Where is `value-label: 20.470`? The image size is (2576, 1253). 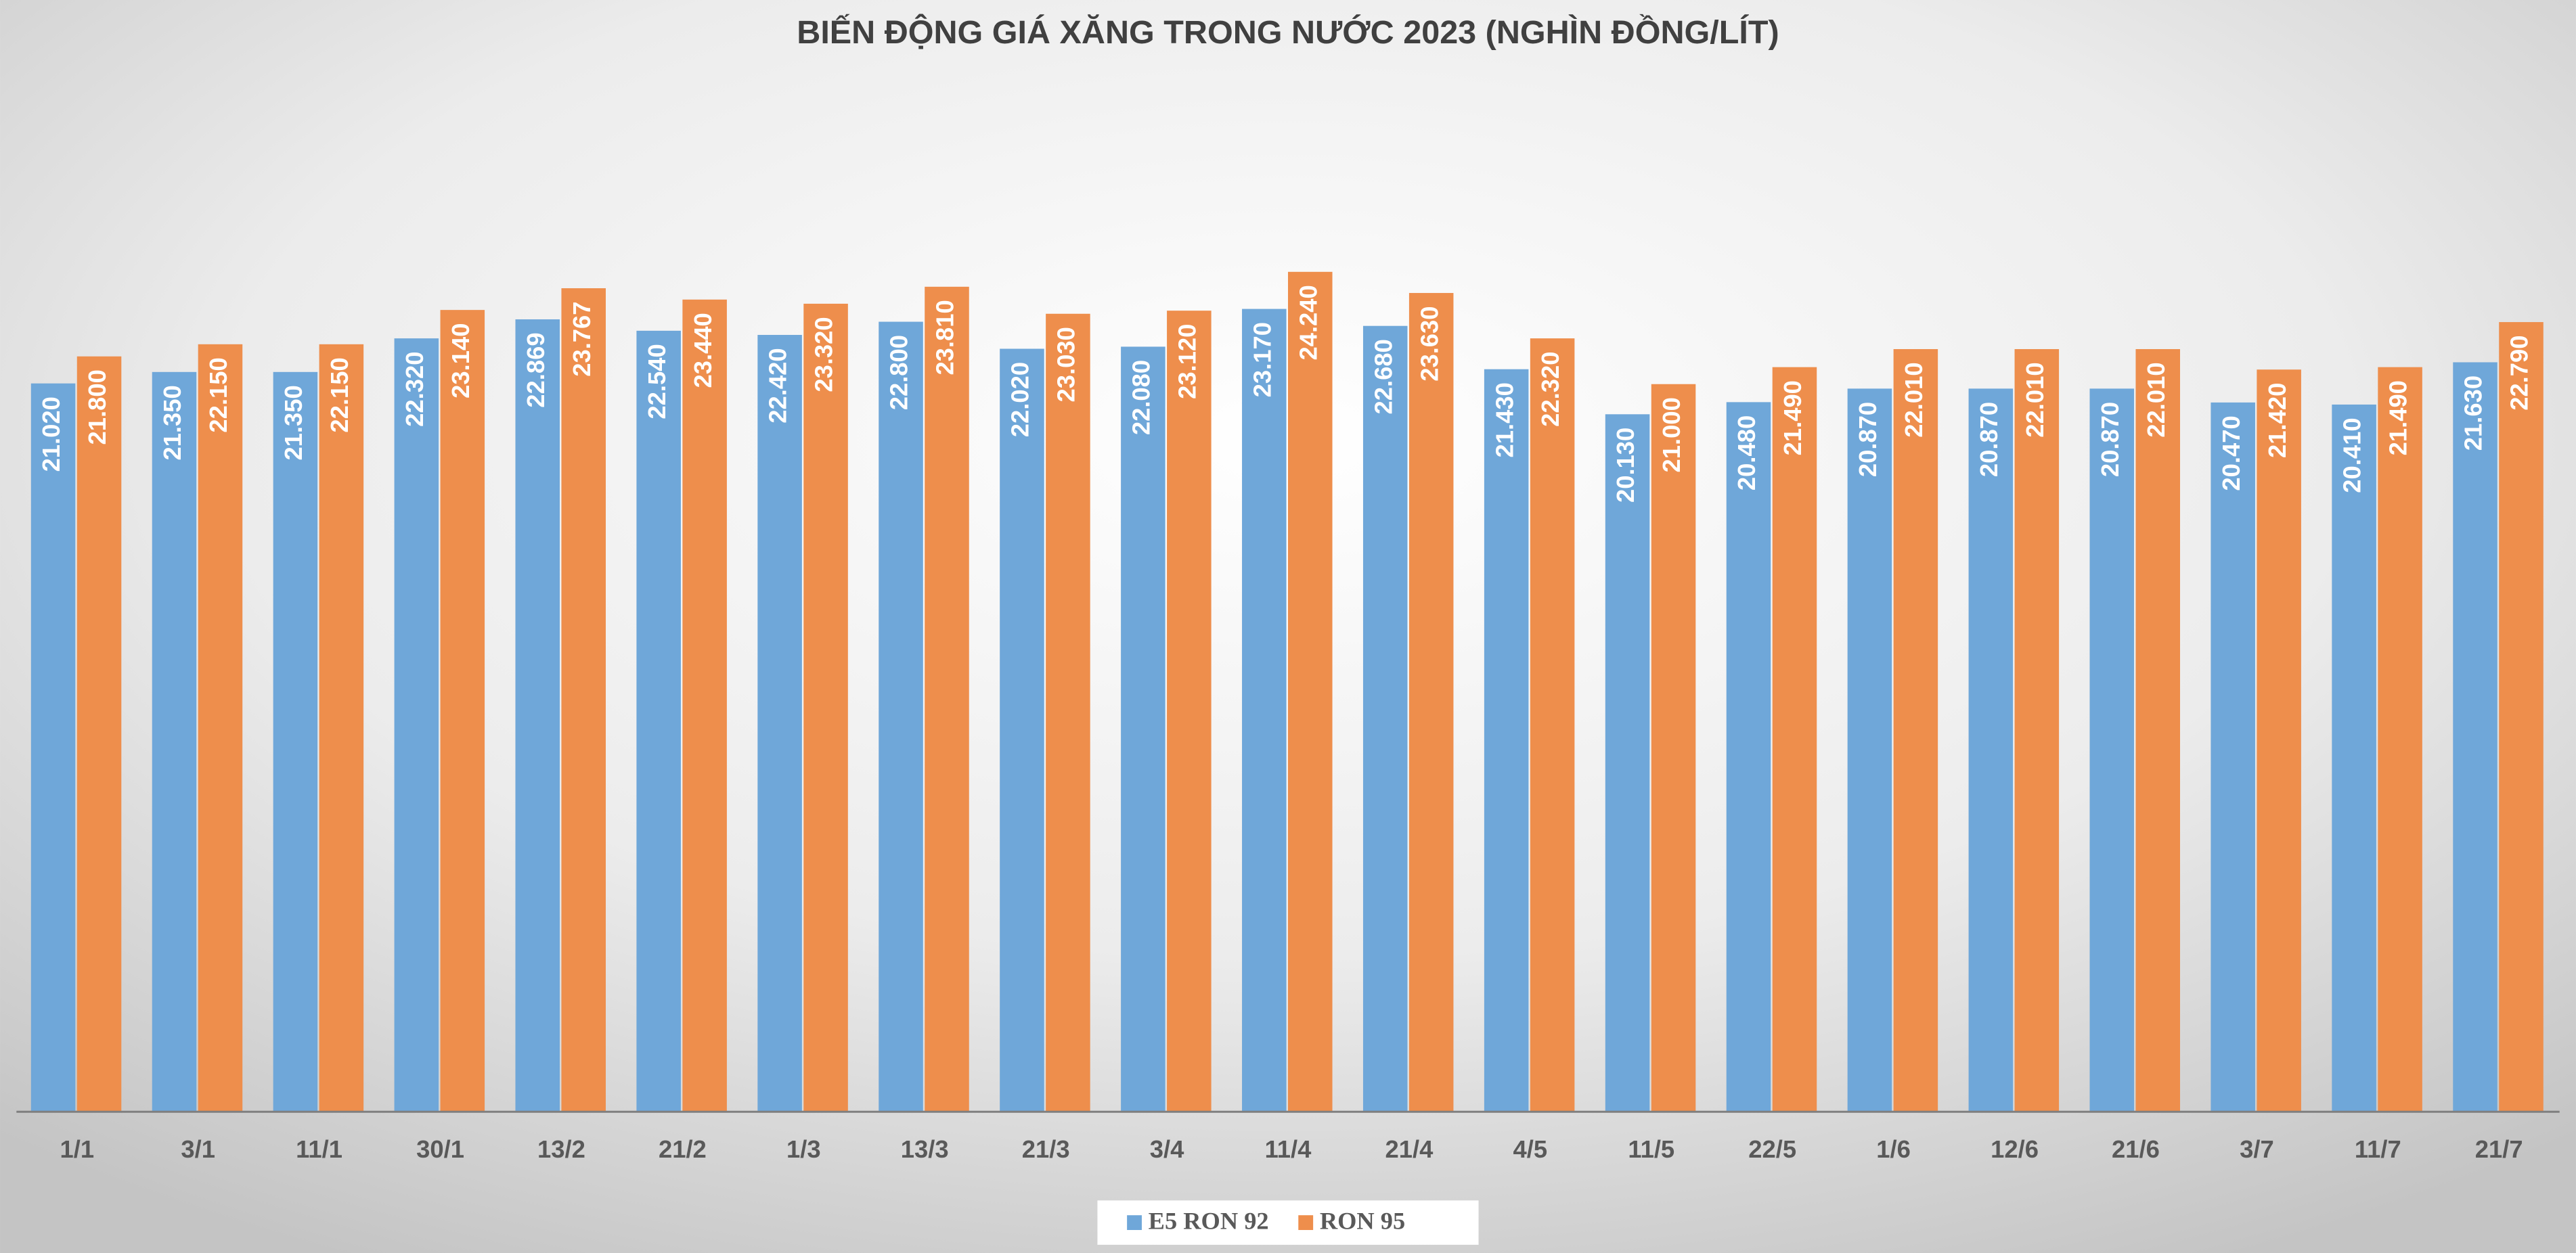
value-label: 20.470 is located at coordinates (2231, 453).